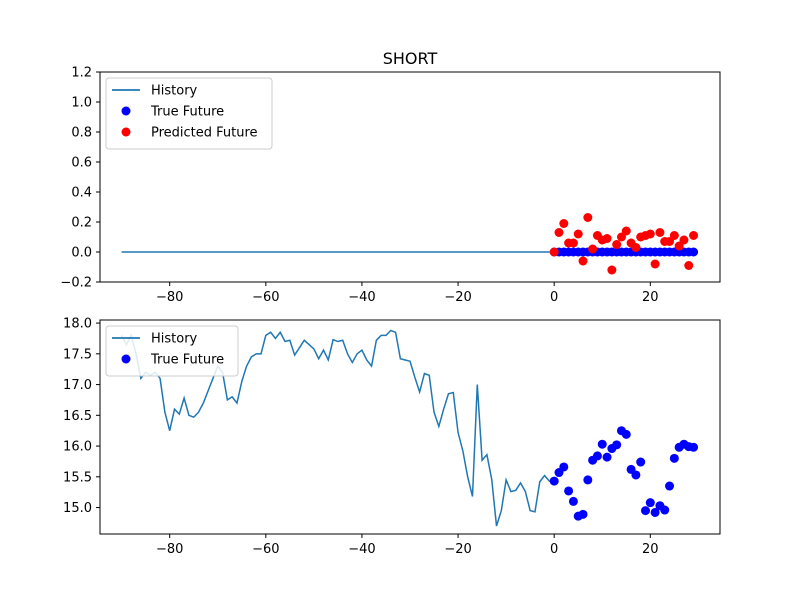  Describe the element at coordinates (126, 132) in the screenshot. I see `top-plot-legend-predicted-future-swatch` at that location.